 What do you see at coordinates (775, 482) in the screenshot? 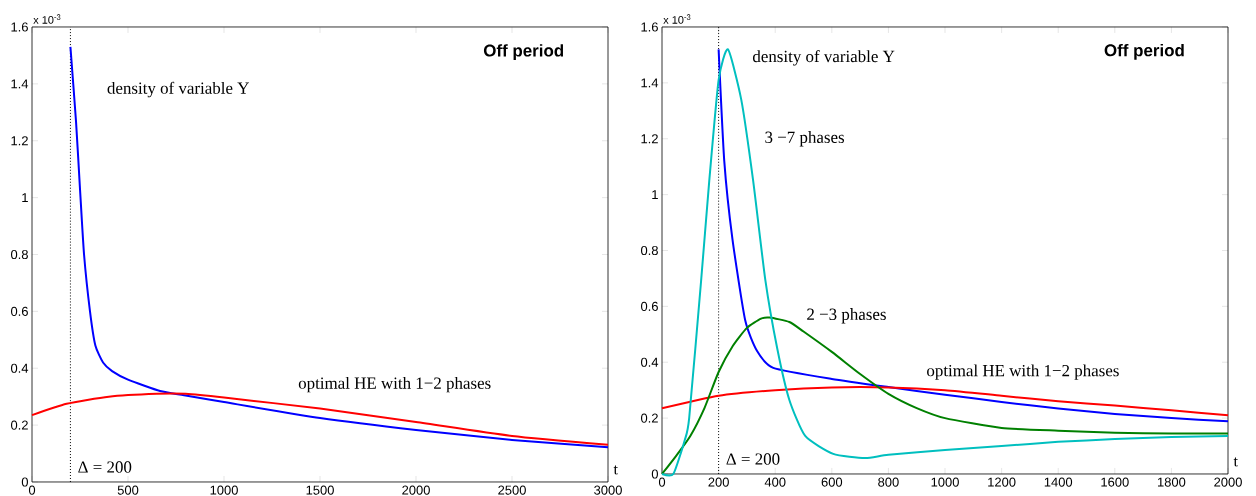
I see `x-tick-label: 400` at bounding box center [775, 482].